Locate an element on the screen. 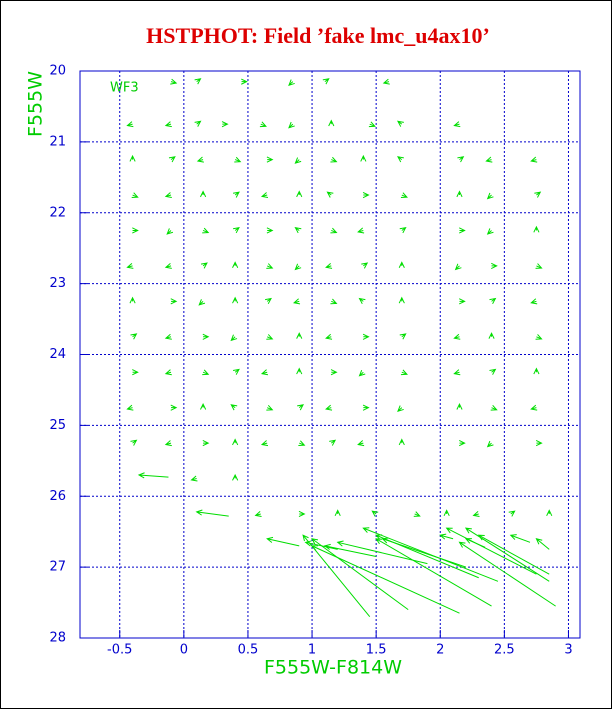 This screenshot has width=612, height=709. x-axis-label: F555W-F814W is located at coordinates (333, 668).